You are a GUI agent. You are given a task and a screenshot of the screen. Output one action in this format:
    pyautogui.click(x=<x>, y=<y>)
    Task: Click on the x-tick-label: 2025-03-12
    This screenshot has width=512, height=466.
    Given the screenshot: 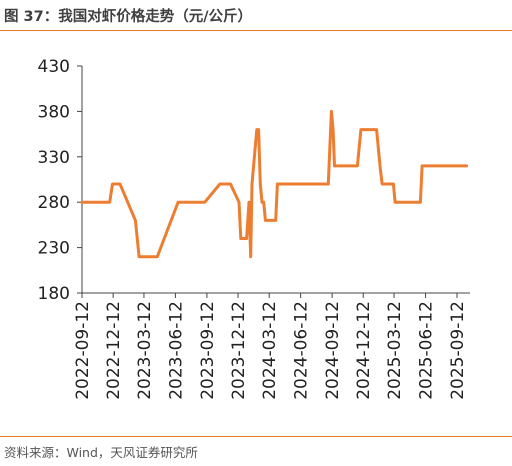 What is the action you would take?
    pyautogui.click(x=395, y=350)
    